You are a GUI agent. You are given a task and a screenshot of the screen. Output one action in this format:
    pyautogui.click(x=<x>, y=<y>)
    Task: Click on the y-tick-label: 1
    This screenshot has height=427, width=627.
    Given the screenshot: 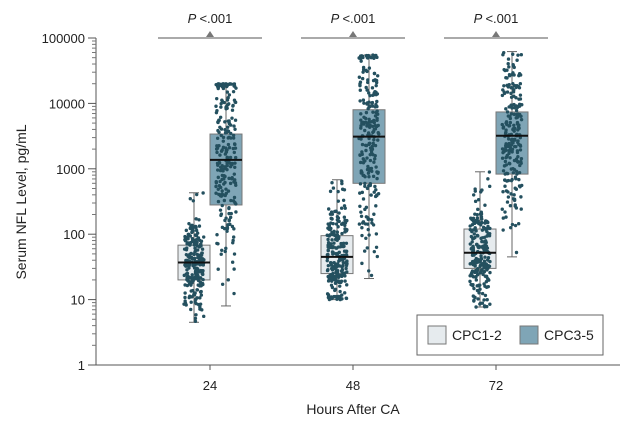 What is the action you would take?
    pyautogui.click(x=81, y=365)
    